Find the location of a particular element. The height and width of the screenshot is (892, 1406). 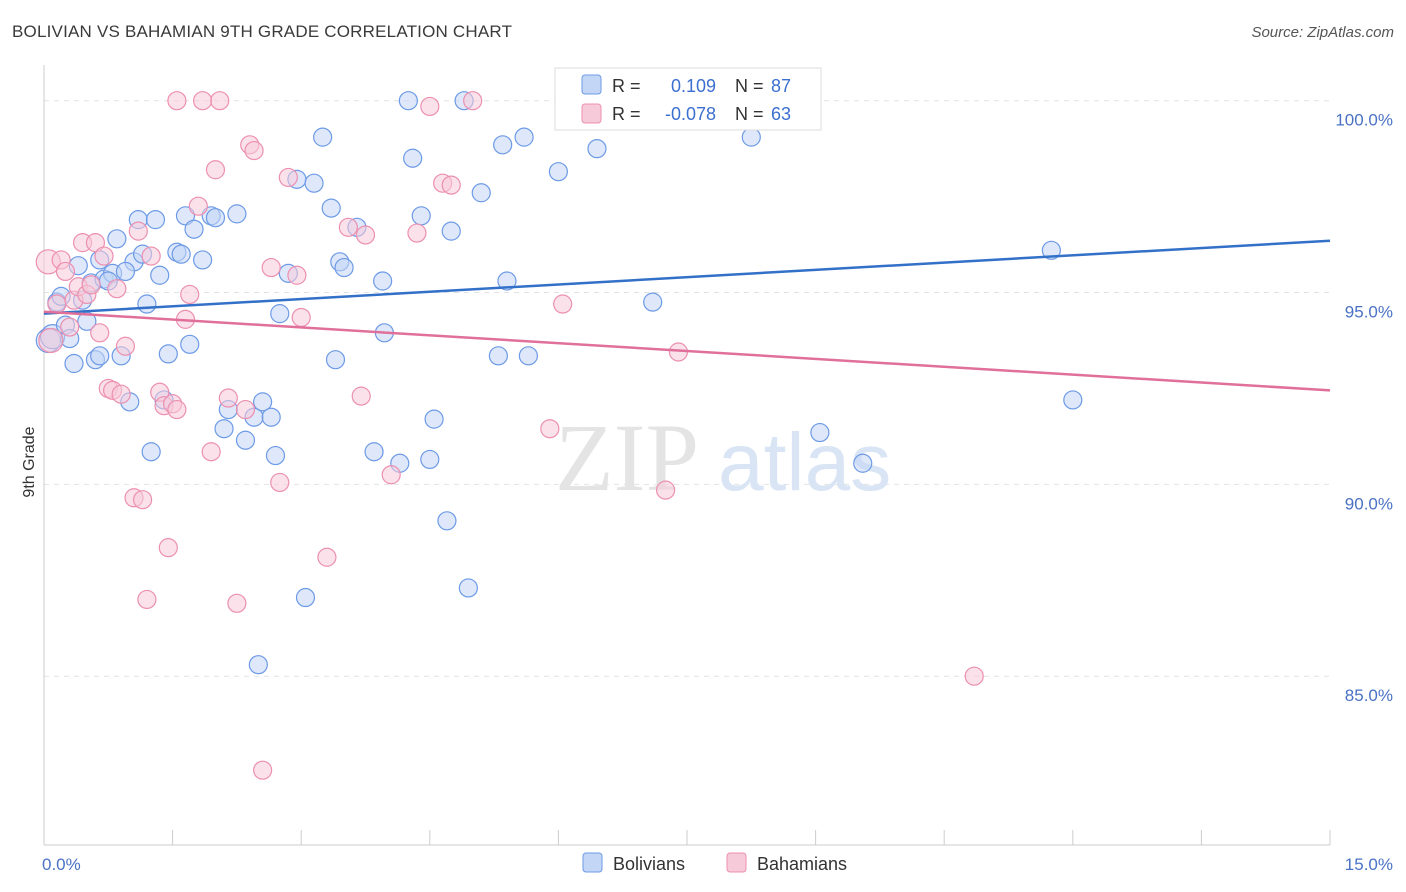

legend-n-value-bolivians: 87 is located at coordinates (781, 86).